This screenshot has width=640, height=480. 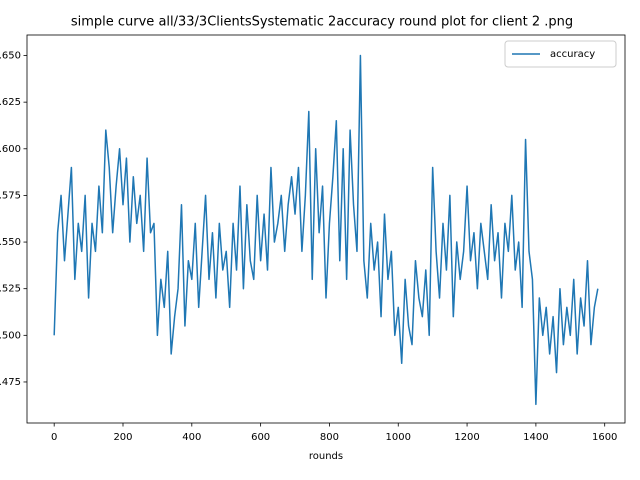 What do you see at coordinates (398, 437) in the screenshot?
I see `x-tick-label: 1000` at bounding box center [398, 437].